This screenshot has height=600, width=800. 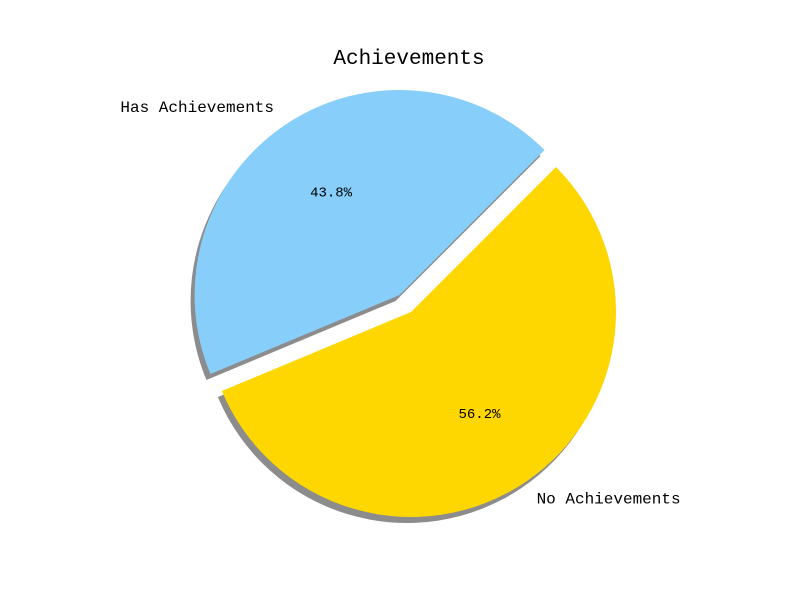 What do you see at coordinates (408, 59) in the screenshot?
I see `chart-title: Achievements` at bounding box center [408, 59].